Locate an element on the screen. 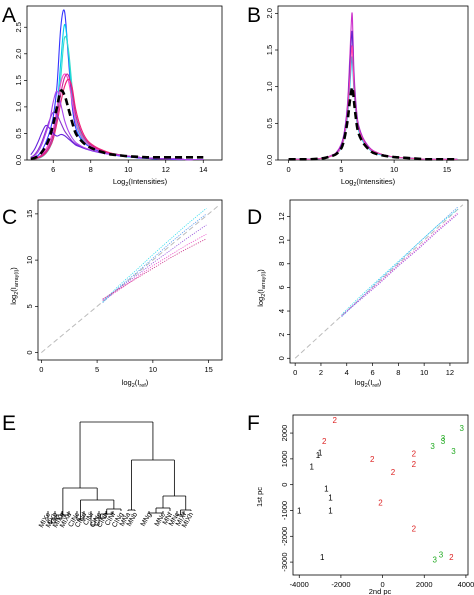 This screenshot has width=474, height=595. panel-f-xtick-label: 2000 is located at coordinates (424, 584).